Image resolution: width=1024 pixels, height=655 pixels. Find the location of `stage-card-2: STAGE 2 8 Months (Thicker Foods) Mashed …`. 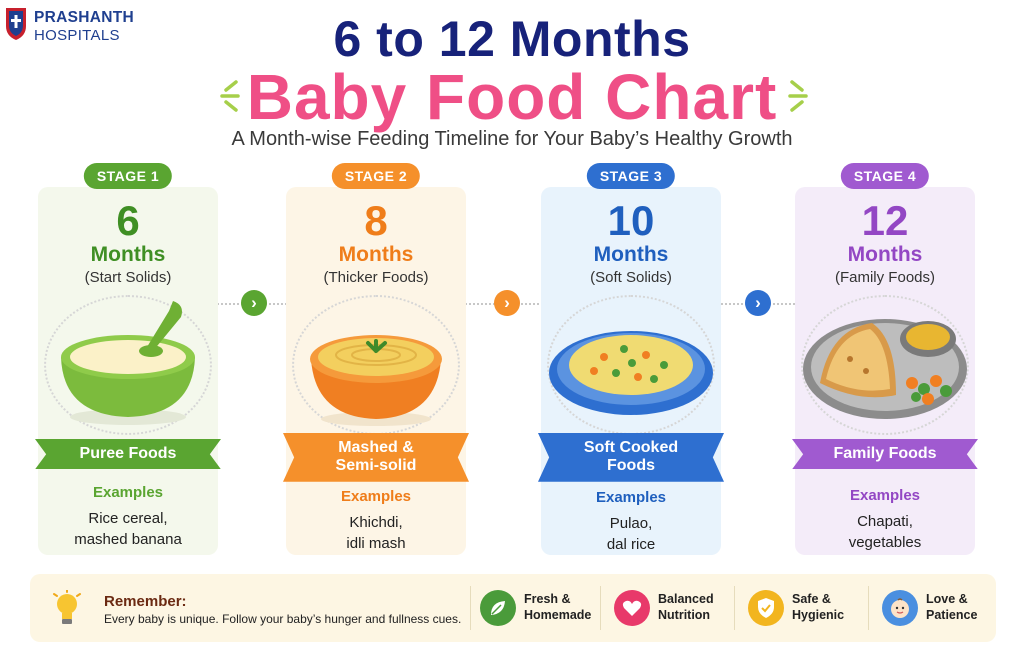

stage-card-2: STAGE 2 8 Months (Thicker Foods) Mashed … is located at coordinates (376, 359).